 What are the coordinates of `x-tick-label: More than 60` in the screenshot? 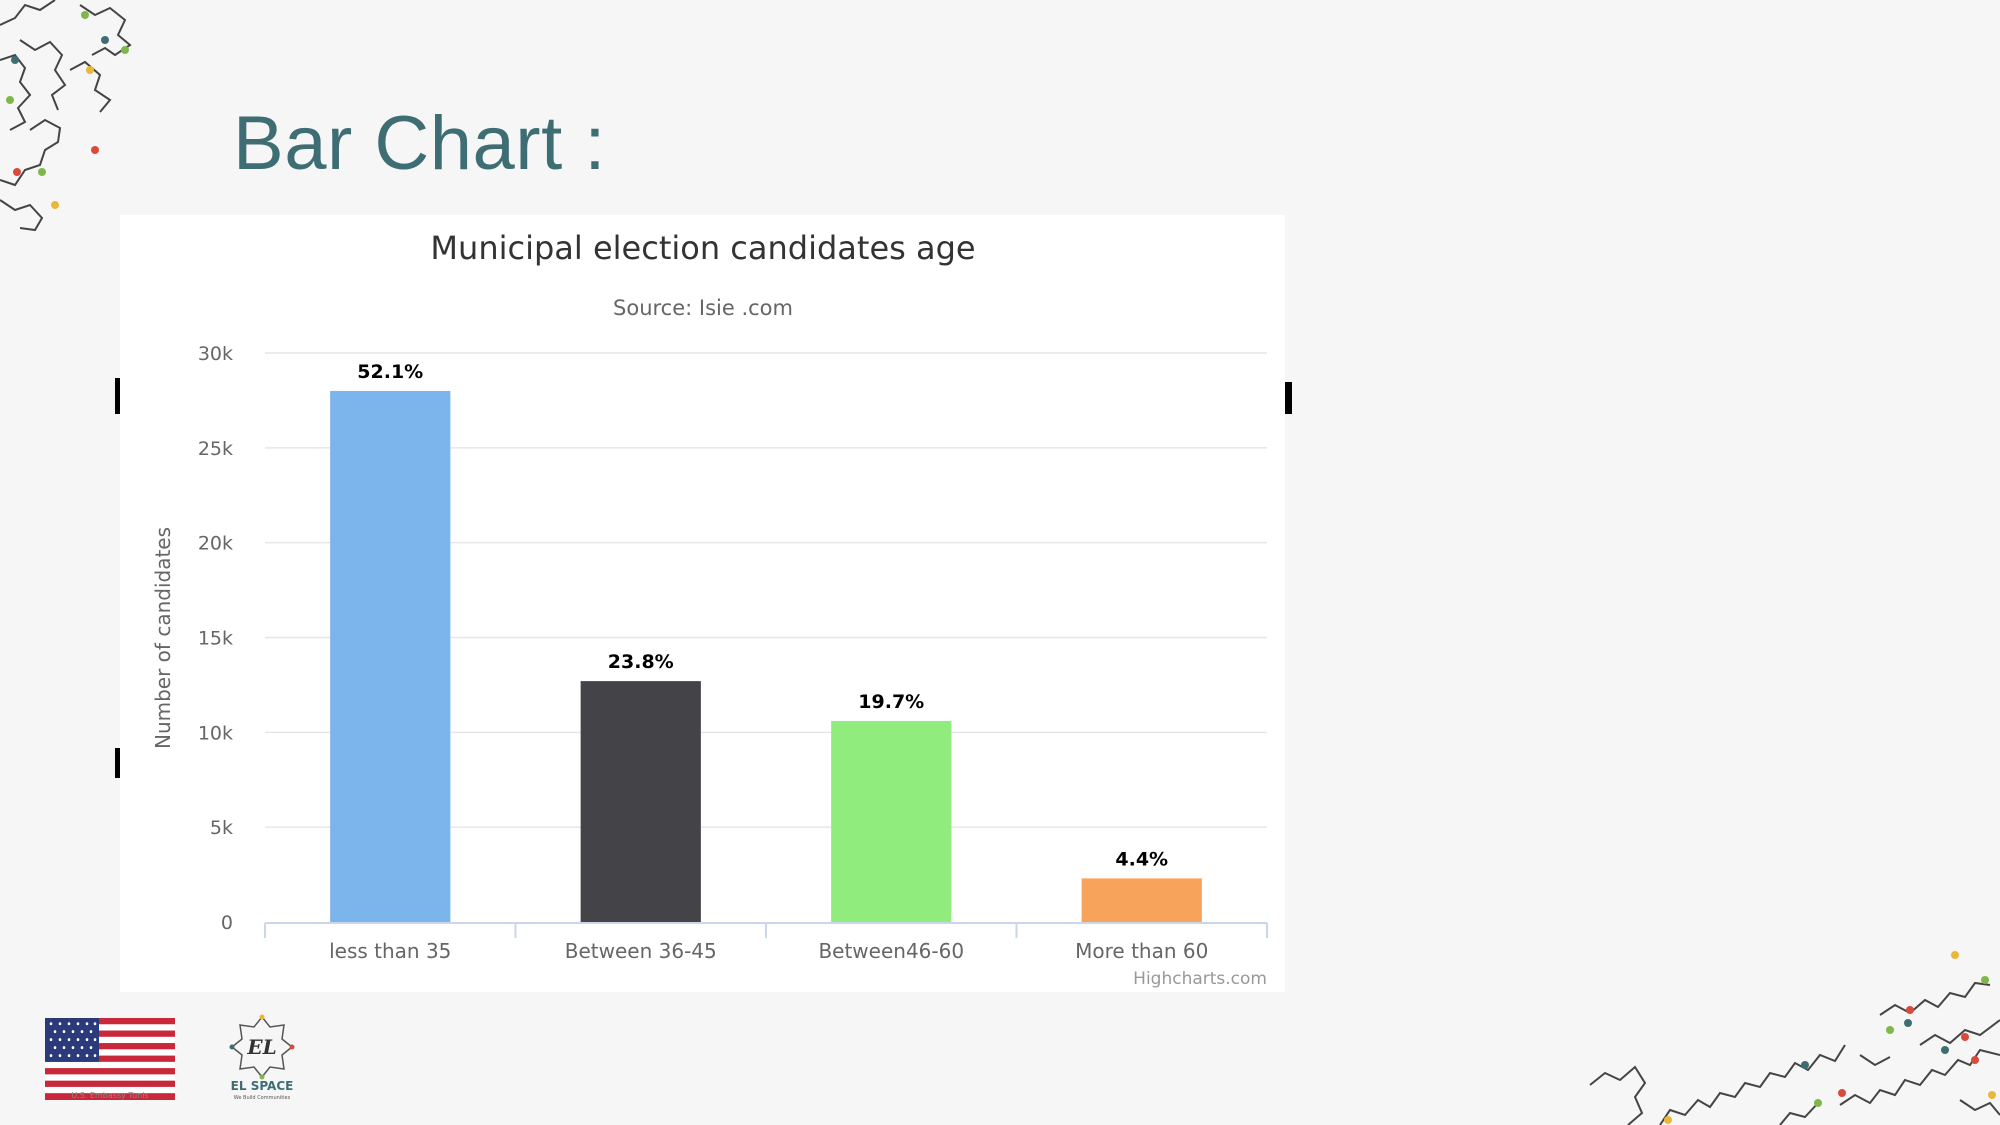 It's located at (1141, 951).